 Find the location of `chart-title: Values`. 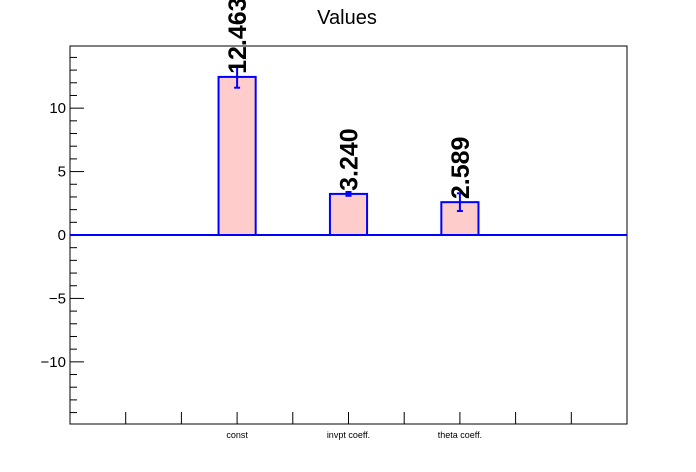

chart-title: Values is located at coordinates (347, 18).